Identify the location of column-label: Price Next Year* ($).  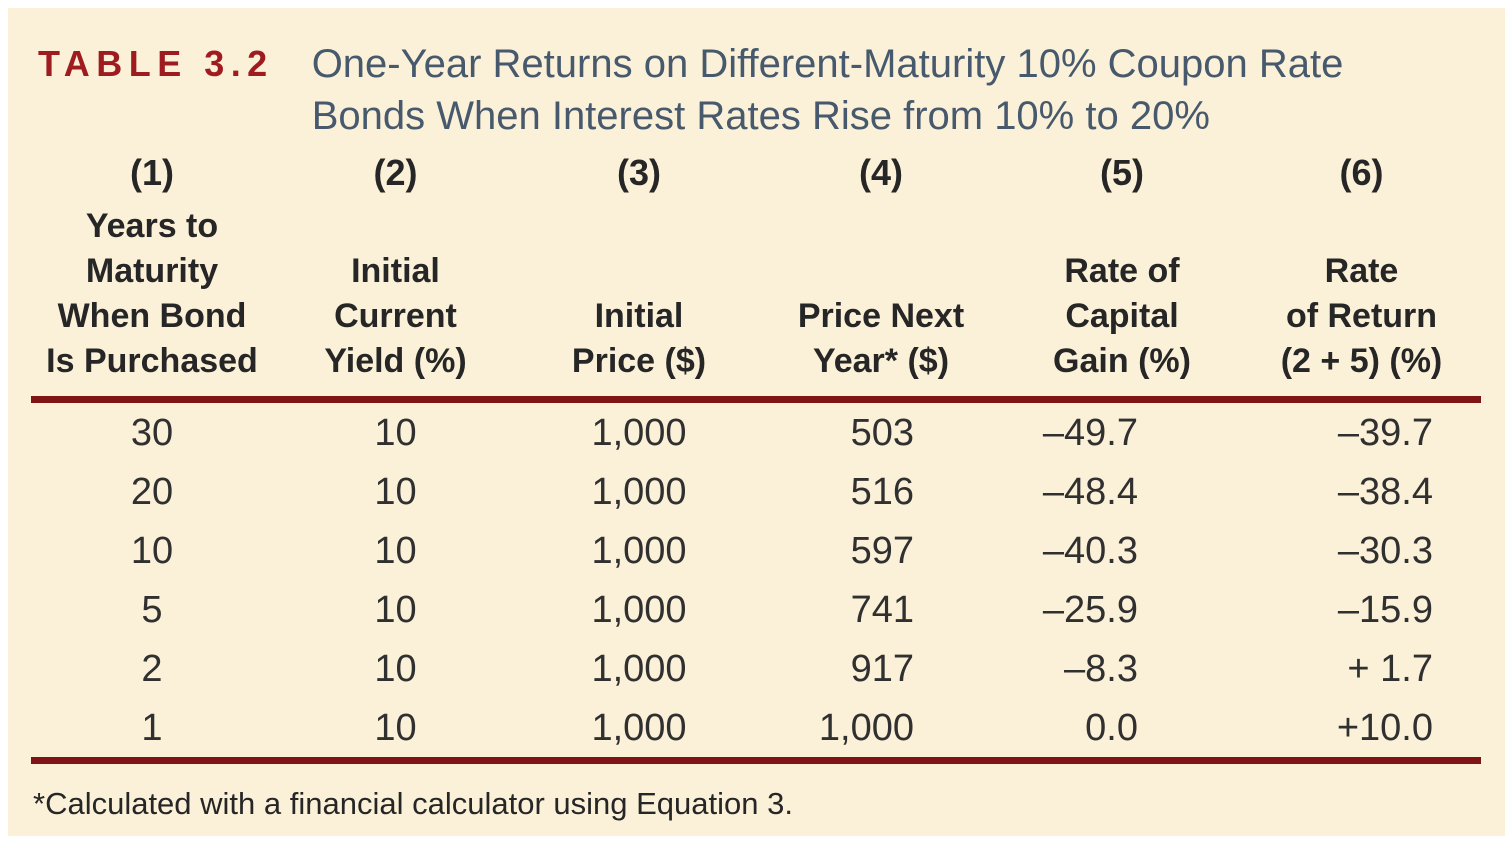
(881, 338).